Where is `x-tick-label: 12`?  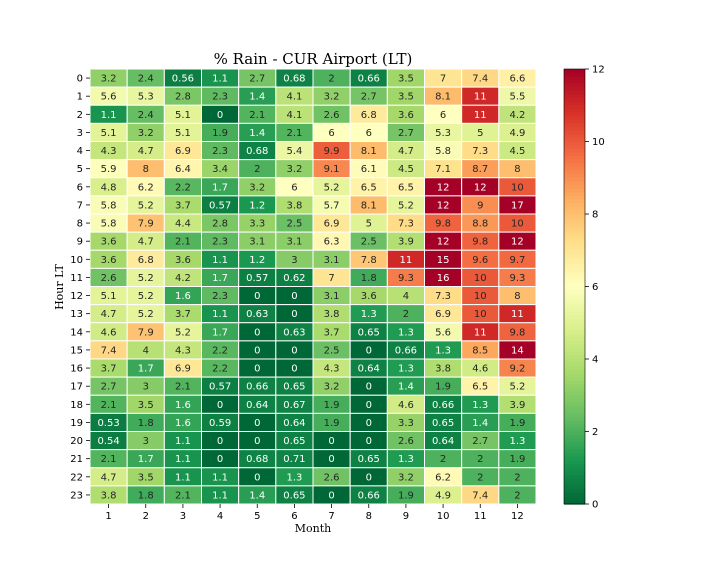 x-tick-label: 12 is located at coordinates (517, 516).